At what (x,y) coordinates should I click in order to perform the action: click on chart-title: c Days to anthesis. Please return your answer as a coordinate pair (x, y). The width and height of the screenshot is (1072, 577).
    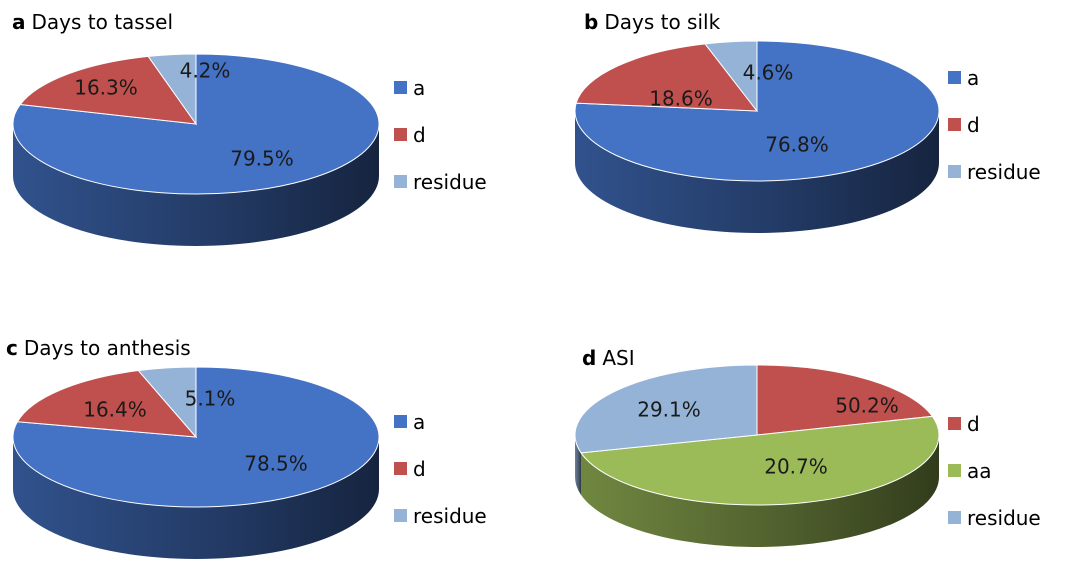
    Looking at the image, I should click on (98, 348).